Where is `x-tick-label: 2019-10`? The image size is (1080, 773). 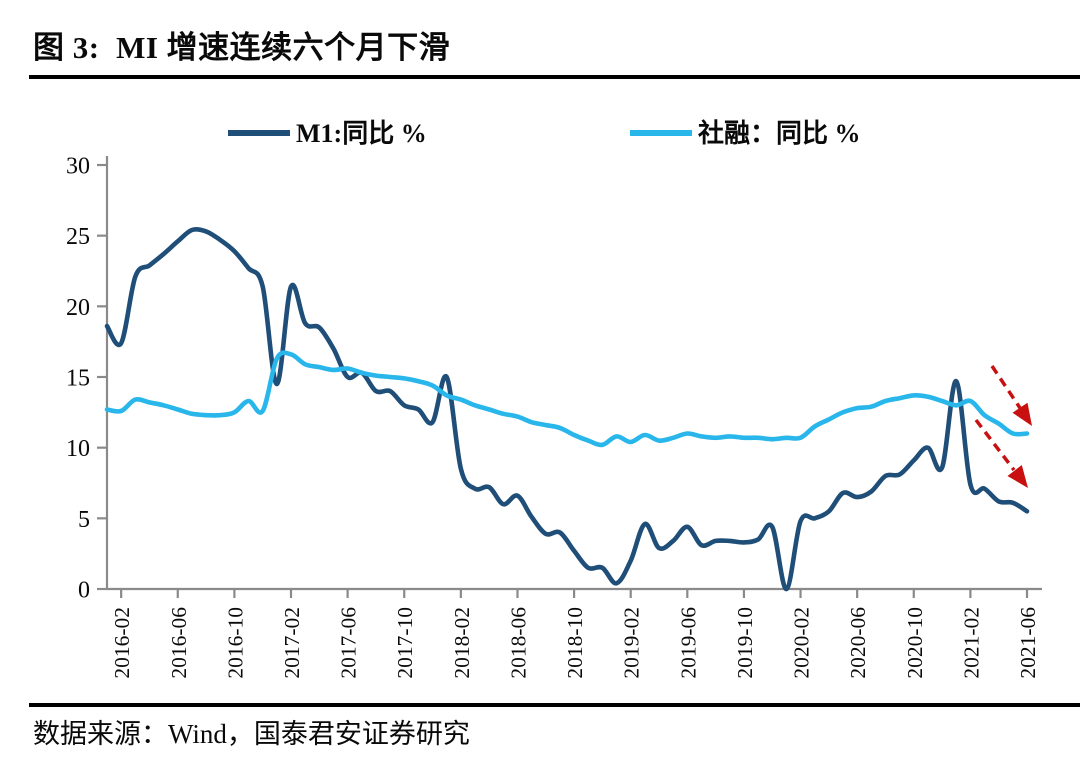
x-tick-label: 2019-10 is located at coordinates (745, 643).